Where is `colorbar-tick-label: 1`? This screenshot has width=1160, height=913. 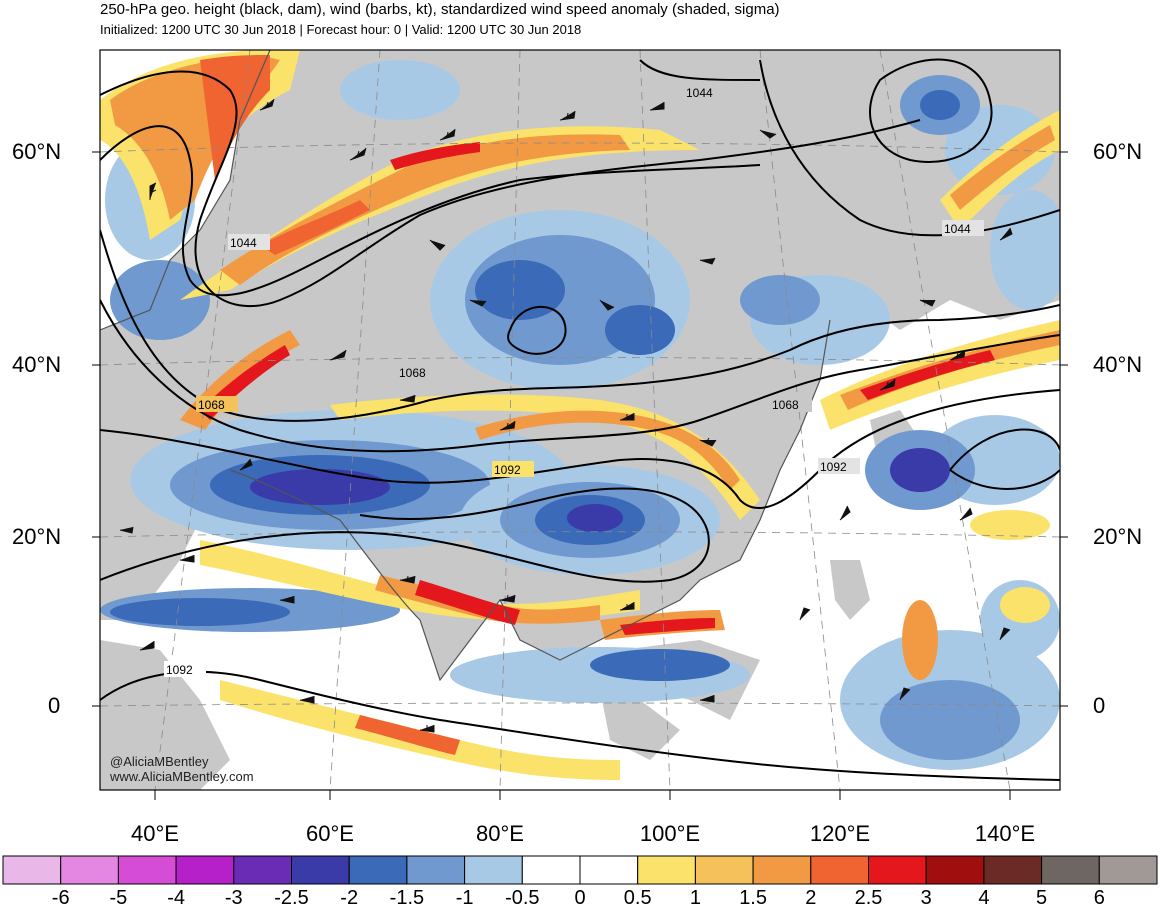 colorbar-tick-label: 1 is located at coordinates (695, 898).